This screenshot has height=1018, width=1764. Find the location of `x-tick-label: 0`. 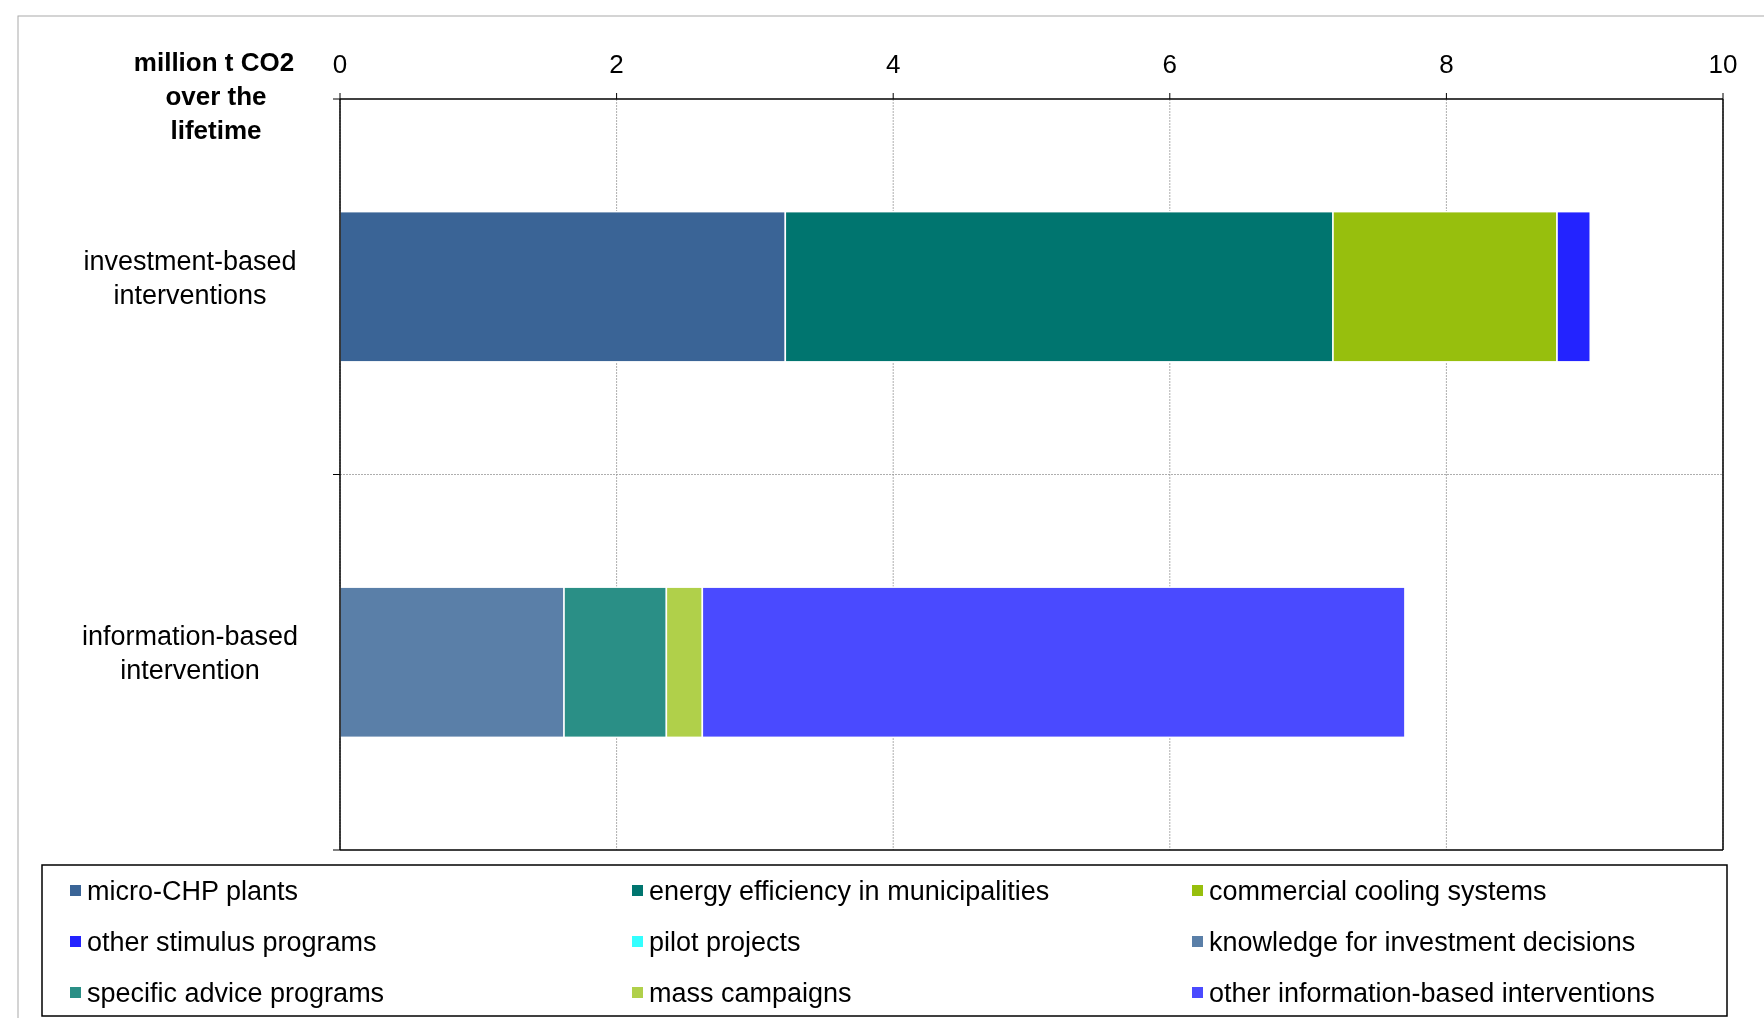

x-tick-label: 0 is located at coordinates (340, 64).